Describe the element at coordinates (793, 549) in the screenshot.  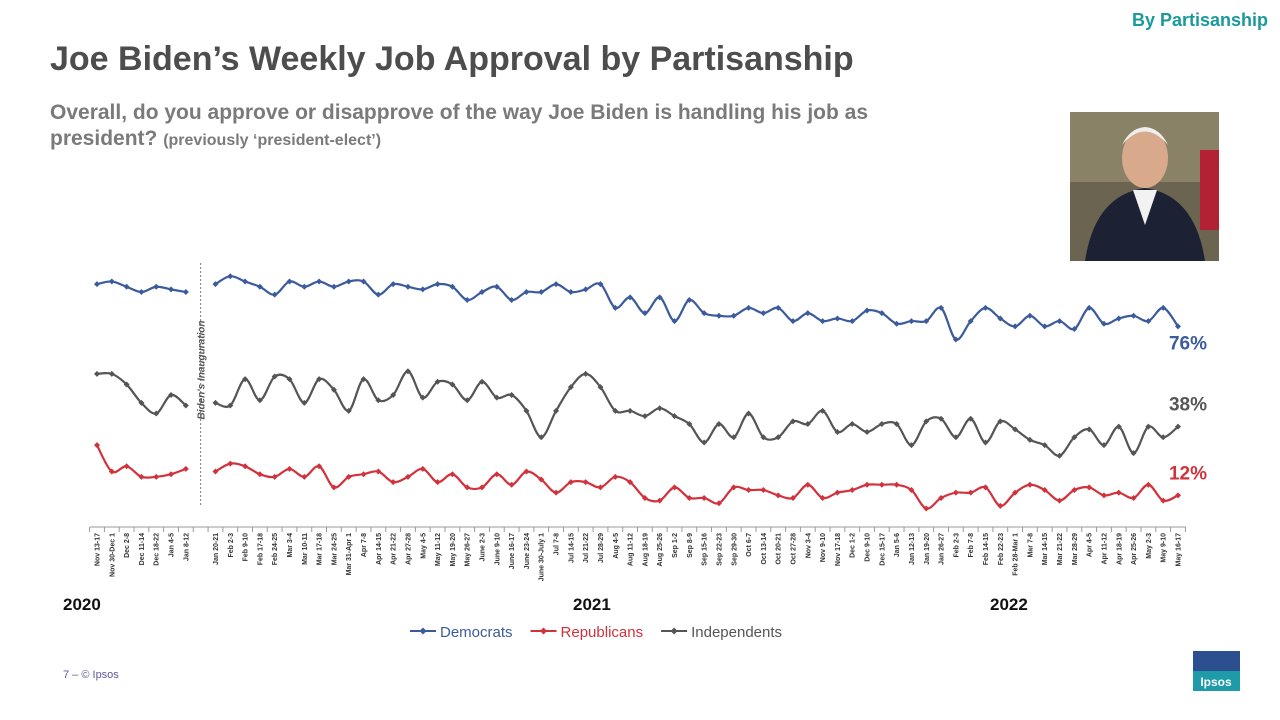
I see `x-tick-label: Oct 27-28` at that location.